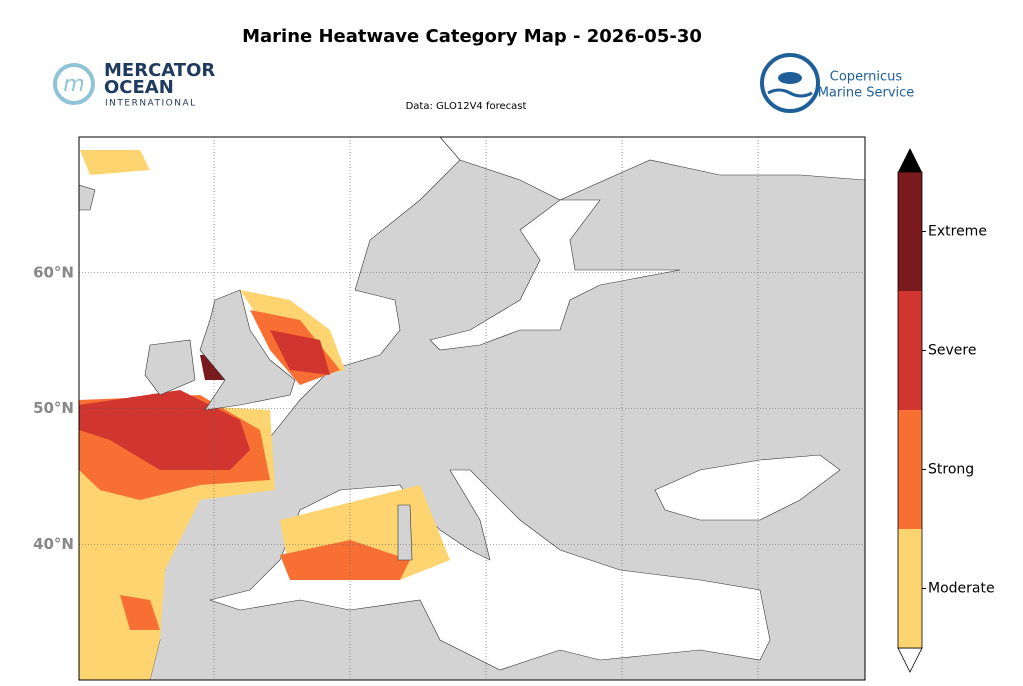 The image size is (1023, 686). What do you see at coordinates (139, 87) in the screenshot?
I see `logo-text: OCEAN` at bounding box center [139, 87].